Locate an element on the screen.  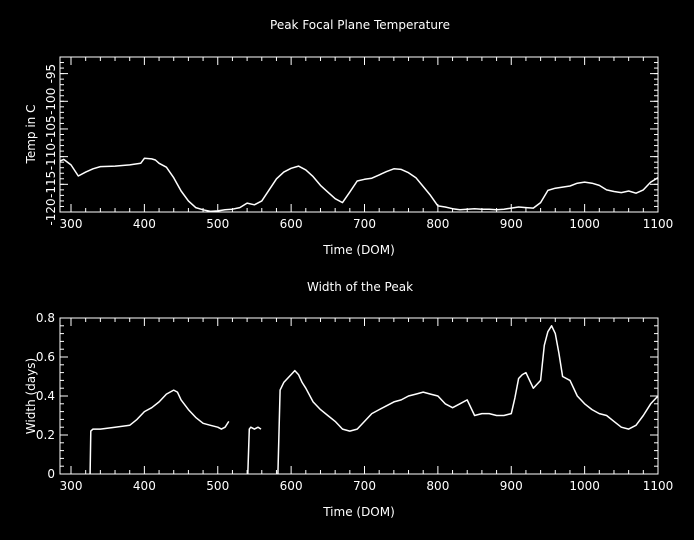
temperature-chart-x-tick-label: 700 is located at coordinates (364, 224).